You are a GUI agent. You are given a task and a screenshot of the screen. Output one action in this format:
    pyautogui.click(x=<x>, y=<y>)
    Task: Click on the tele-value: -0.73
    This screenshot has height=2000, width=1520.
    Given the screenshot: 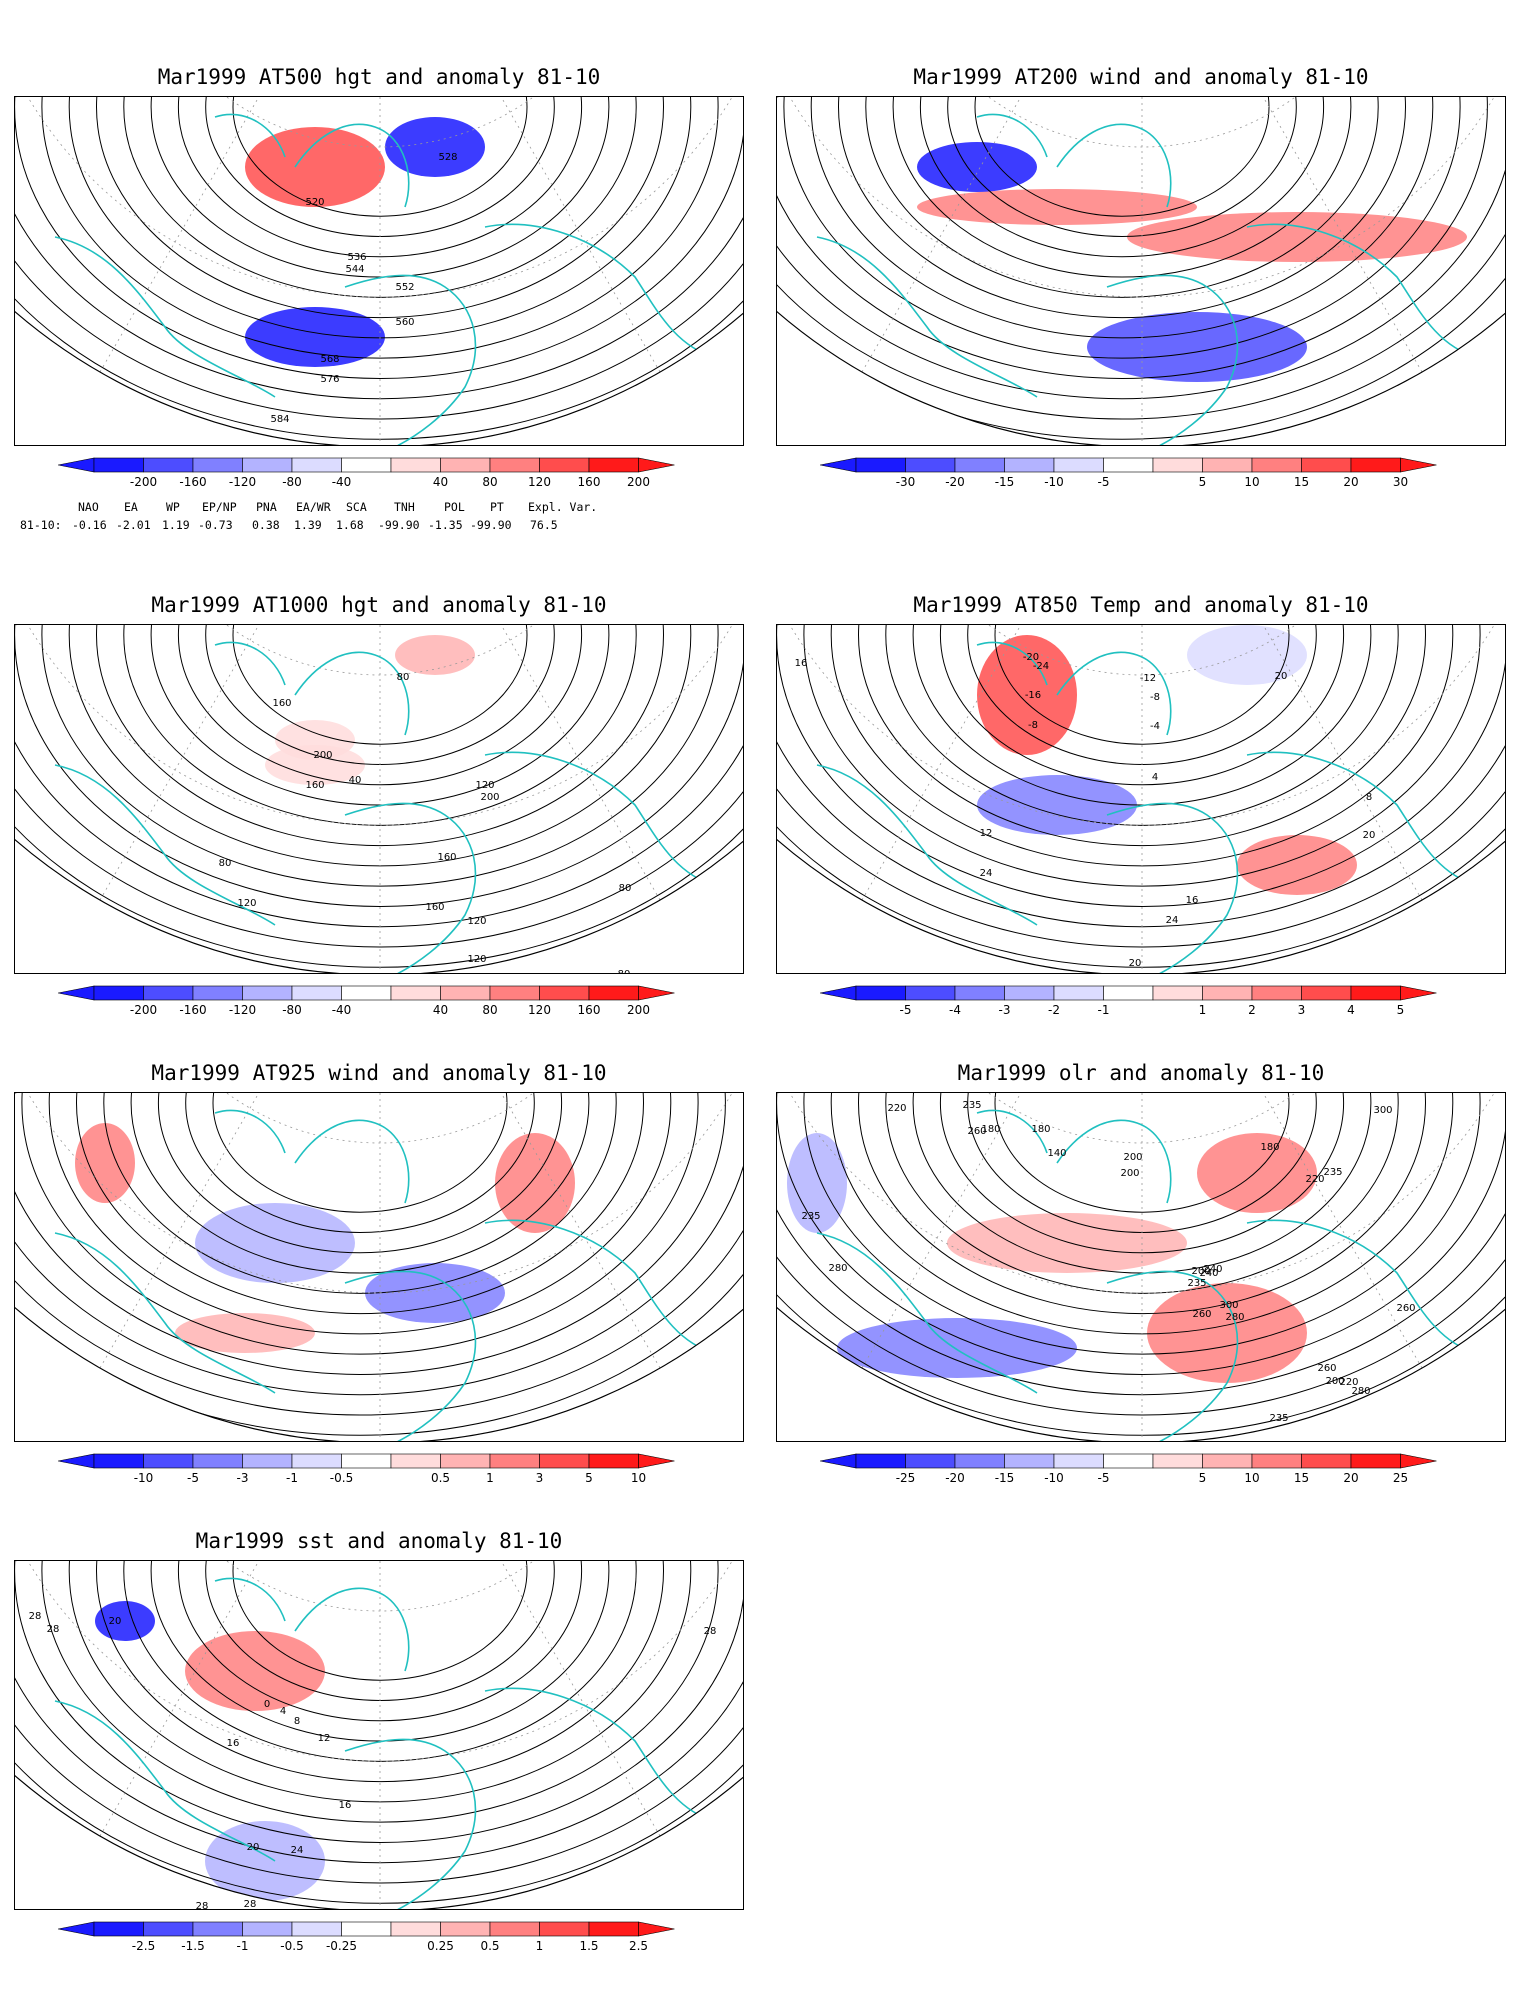 What is the action you would take?
    pyautogui.click(x=215, y=525)
    